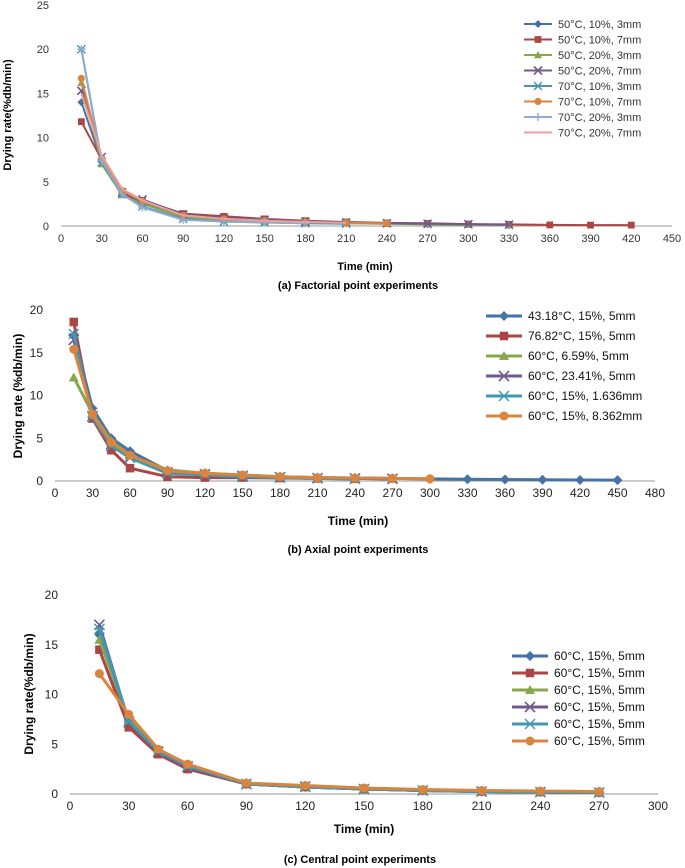 The height and width of the screenshot is (868, 685). I want to click on x-tick-label: 480, so click(655, 493).